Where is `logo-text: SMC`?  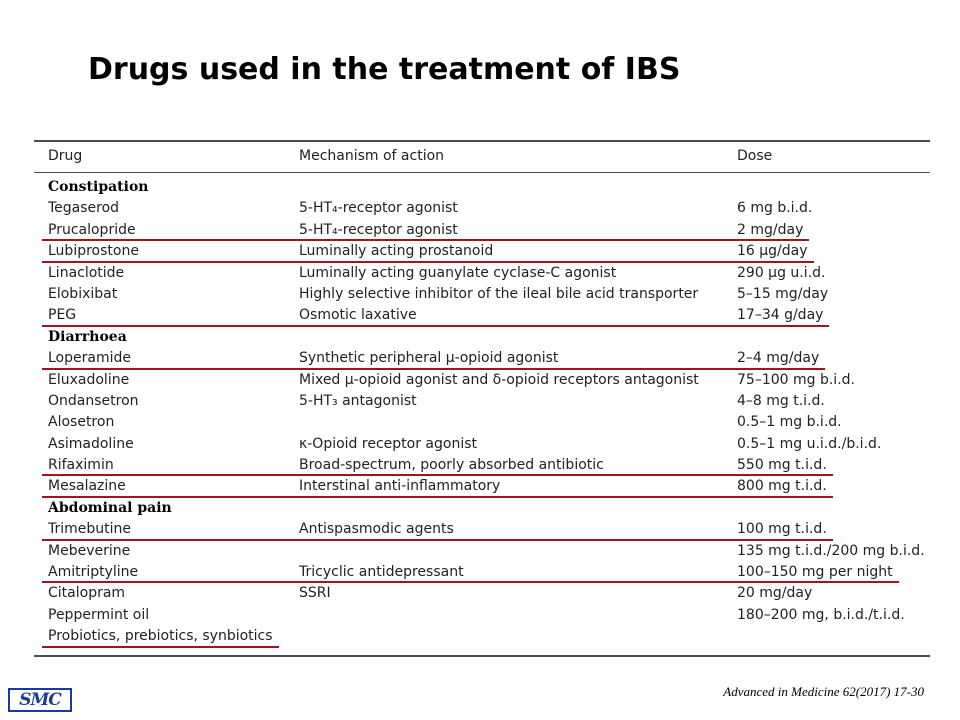 logo-text: SMC is located at coordinates (40, 700).